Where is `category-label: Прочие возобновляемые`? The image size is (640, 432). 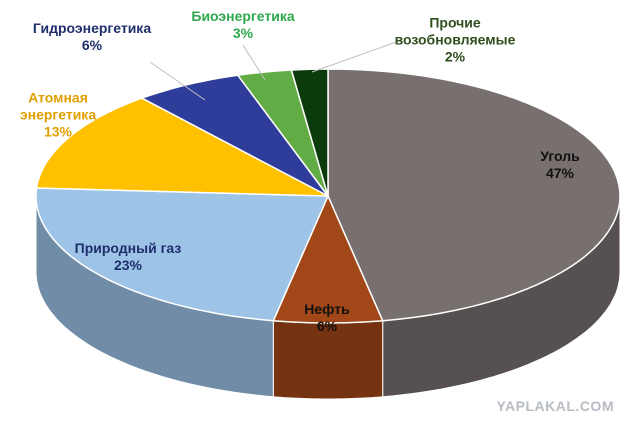
category-label: Прочие возобновляемые is located at coordinates (455, 31).